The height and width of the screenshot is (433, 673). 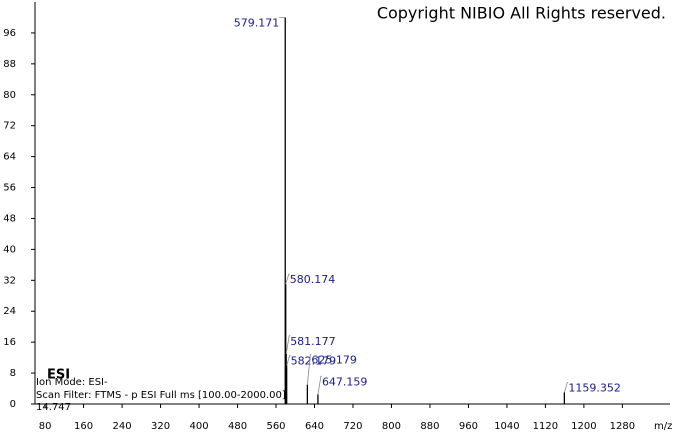 I want to click on y-tick-label: 80, so click(x=9, y=95).